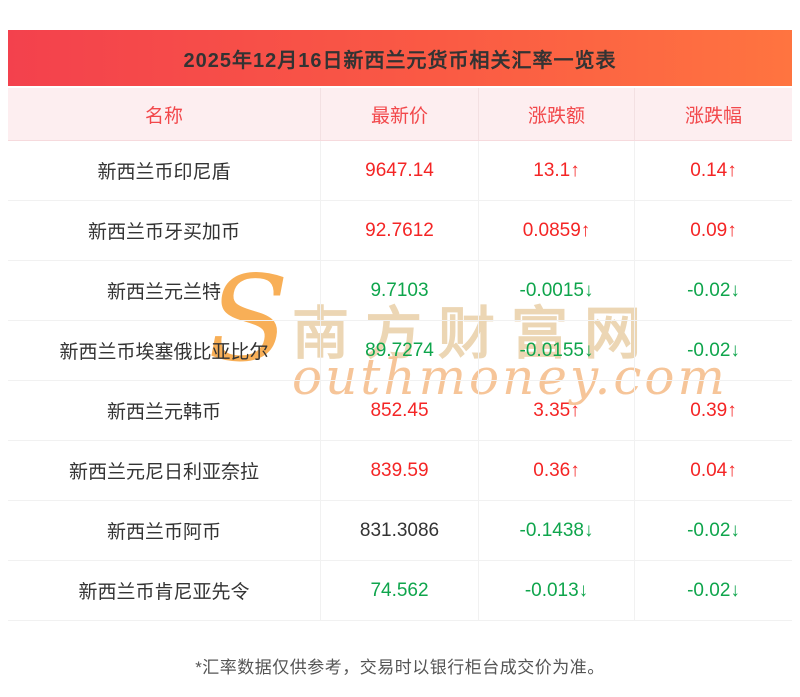  I want to click on table-row: 新西兰币肯尼亚先令 74.562 -0.013↓ -0.02↓, so click(400, 591).